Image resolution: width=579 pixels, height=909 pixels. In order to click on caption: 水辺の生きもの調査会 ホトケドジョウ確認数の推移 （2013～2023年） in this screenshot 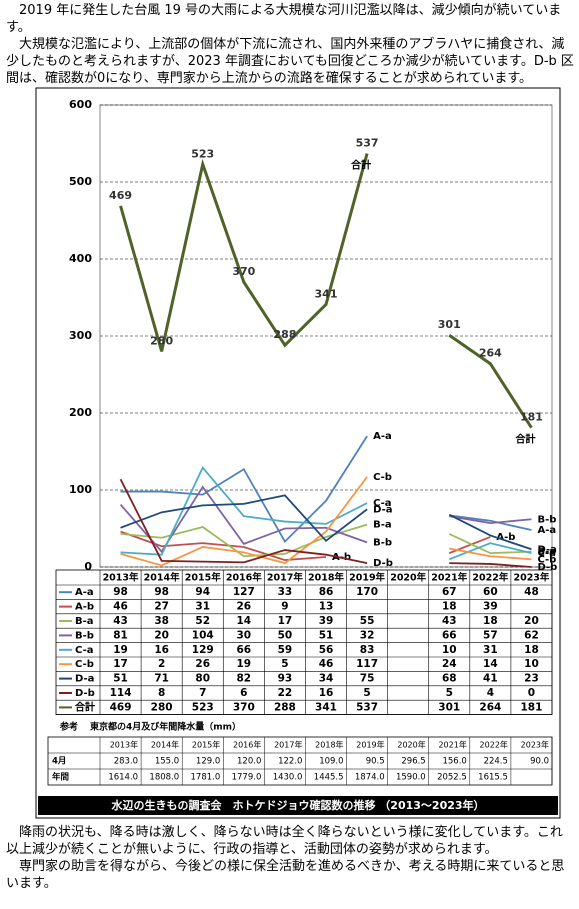, I will do `click(297, 805)`.